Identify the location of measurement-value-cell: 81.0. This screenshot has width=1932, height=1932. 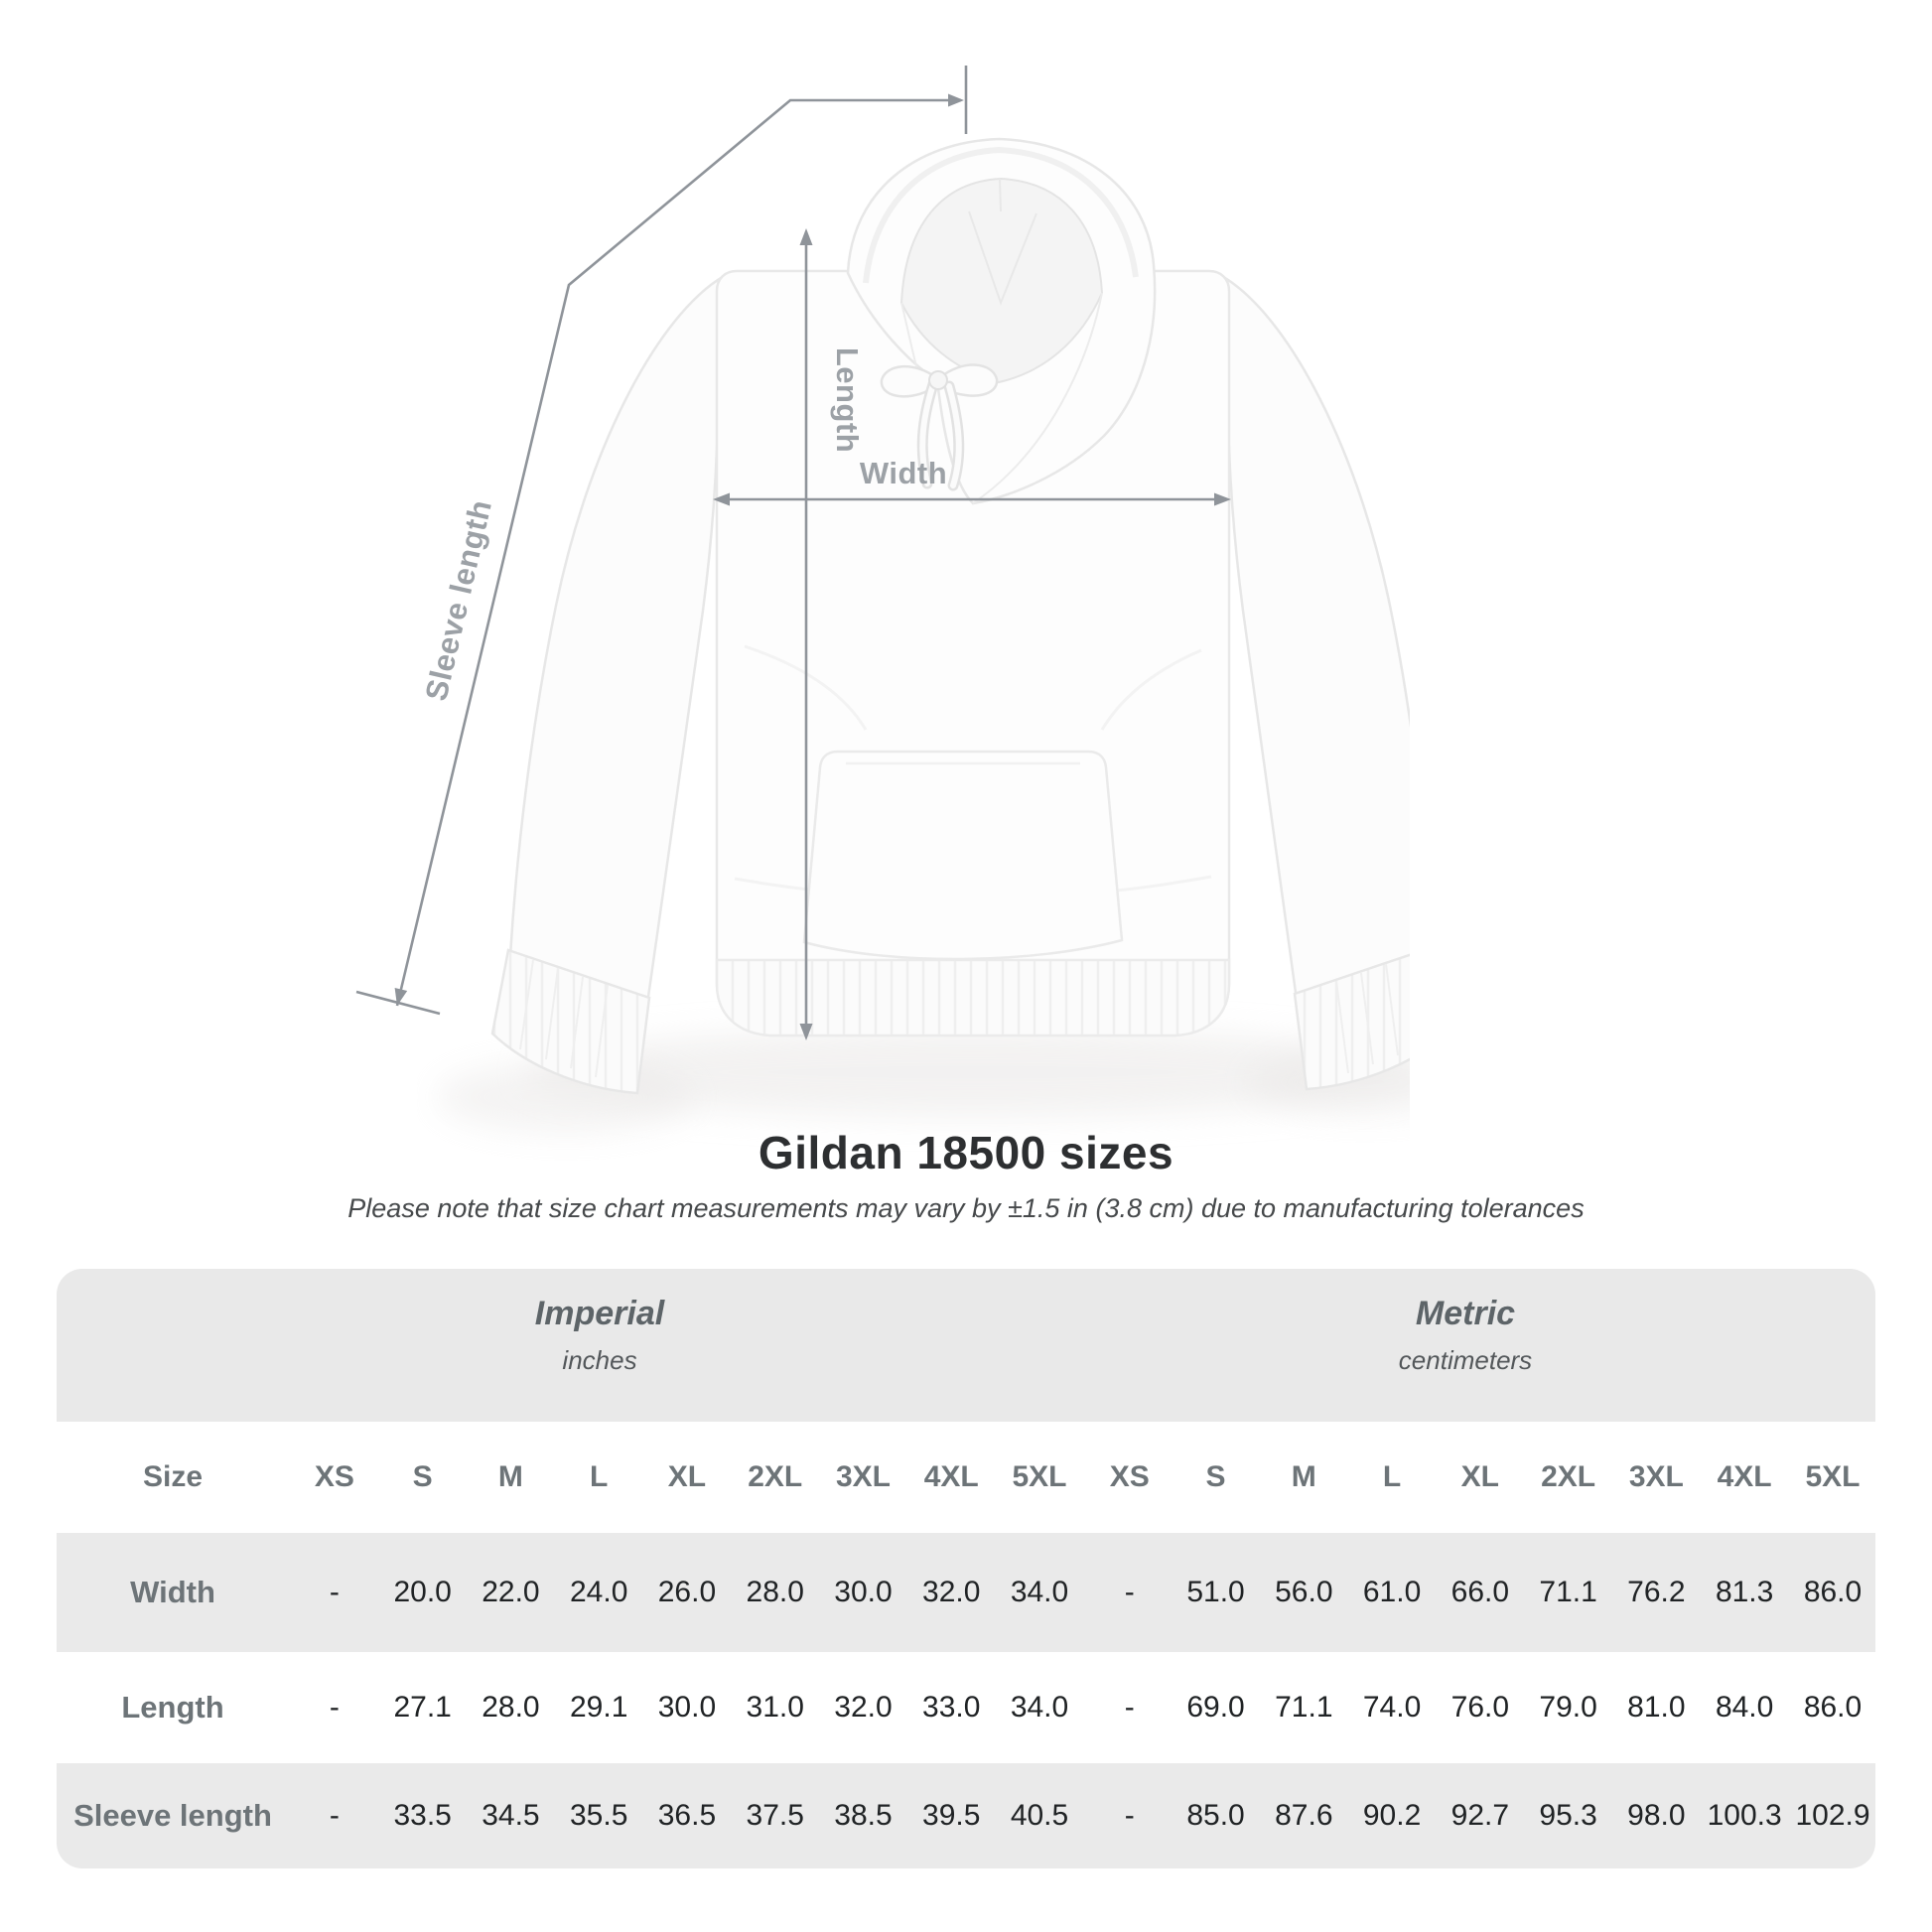
(1656, 1708).